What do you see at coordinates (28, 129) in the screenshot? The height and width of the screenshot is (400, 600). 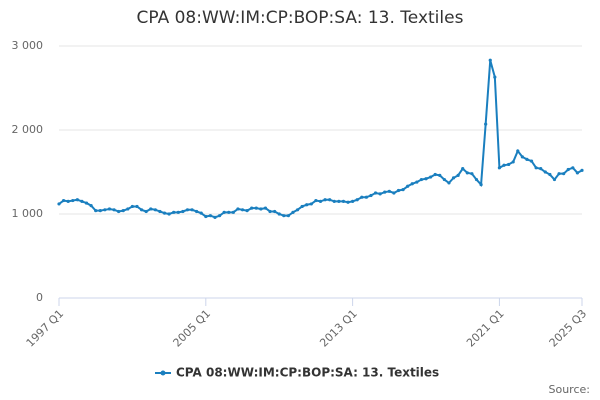 I see `y-tick-label: 2 000` at bounding box center [28, 129].